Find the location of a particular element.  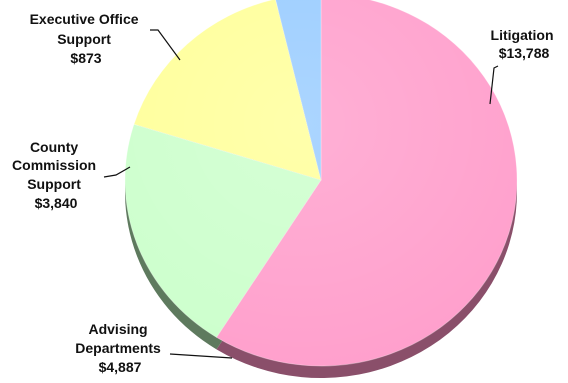

label-advising-line1: Advising is located at coordinates (117, 329).